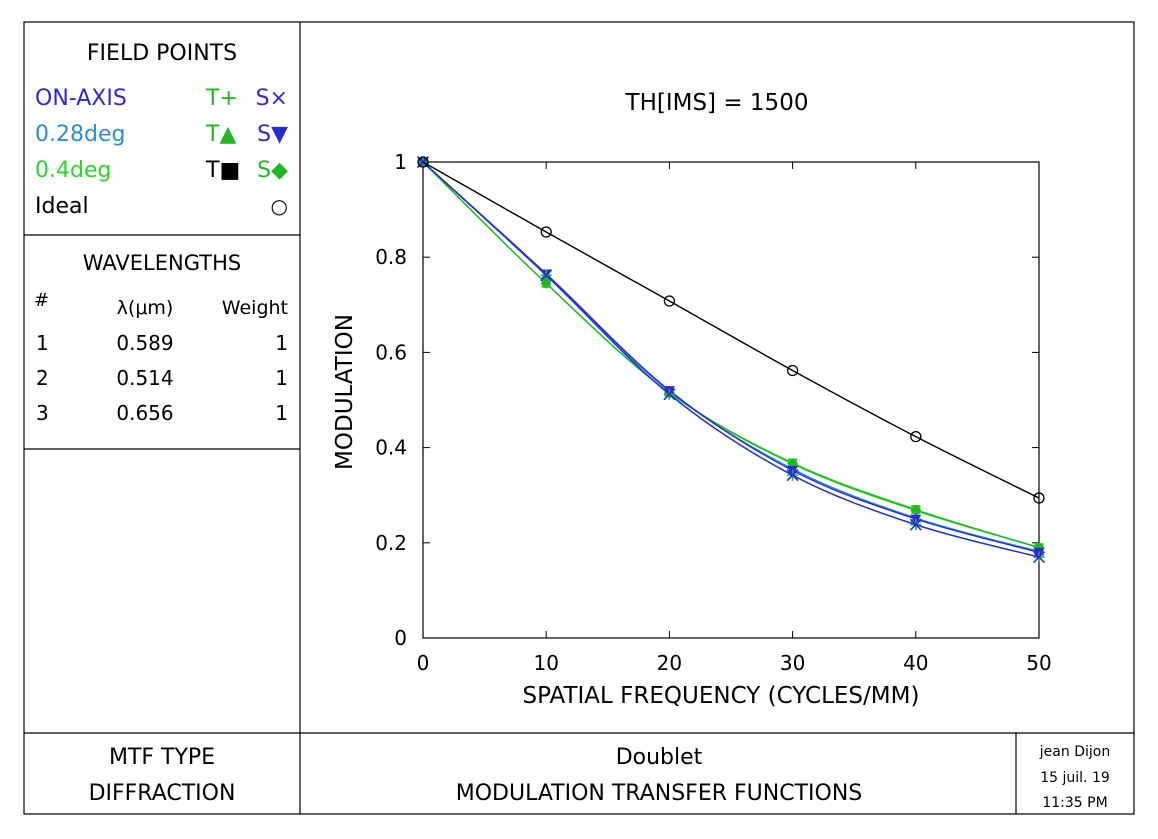  I want to click on wavelength-row-2-value: 0.514, so click(144, 378).